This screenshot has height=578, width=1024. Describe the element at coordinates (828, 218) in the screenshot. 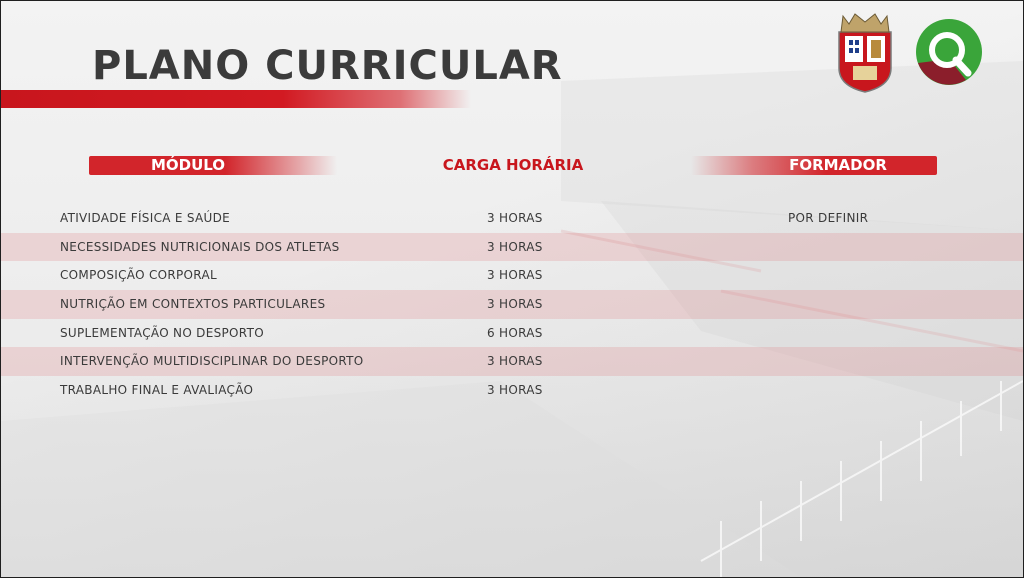

I see `module-trainer: POR DEFINIR` at that location.